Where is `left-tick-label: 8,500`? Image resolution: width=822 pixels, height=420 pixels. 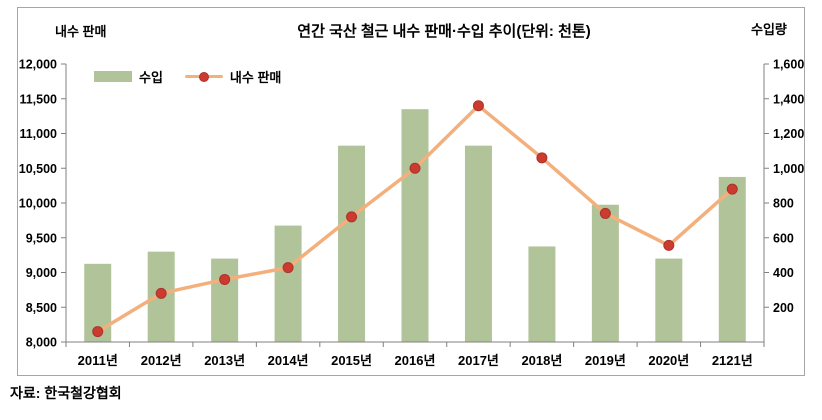 left-tick-label: 8,500 is located at coordinates (41, 308).